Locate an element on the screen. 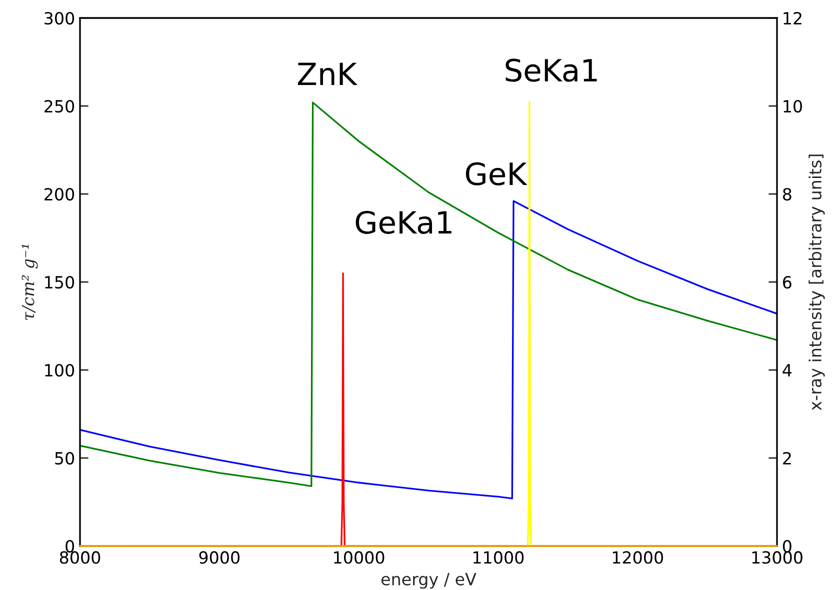 Image resolution: width=838 pixels, height=590 pixels. y-tick-label: 100 is located at coordinates (59, 370).